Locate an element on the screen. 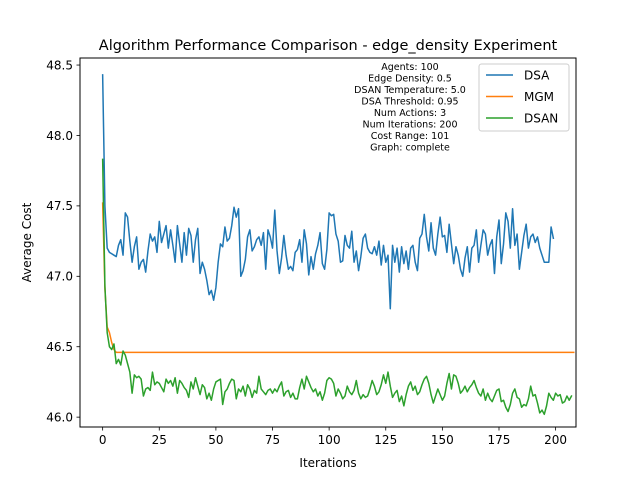  x-axis-label: Iterations is located at coordinates (327, 463).